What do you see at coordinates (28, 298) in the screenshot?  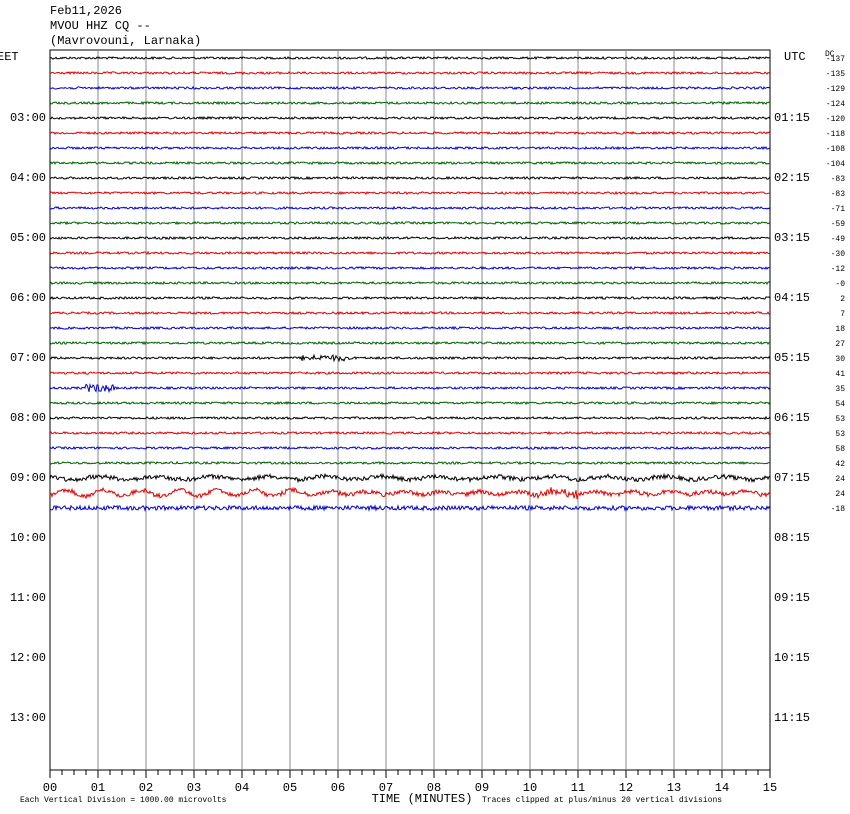 I see `eet-label: 06:00` at bounding box center [28, 298].